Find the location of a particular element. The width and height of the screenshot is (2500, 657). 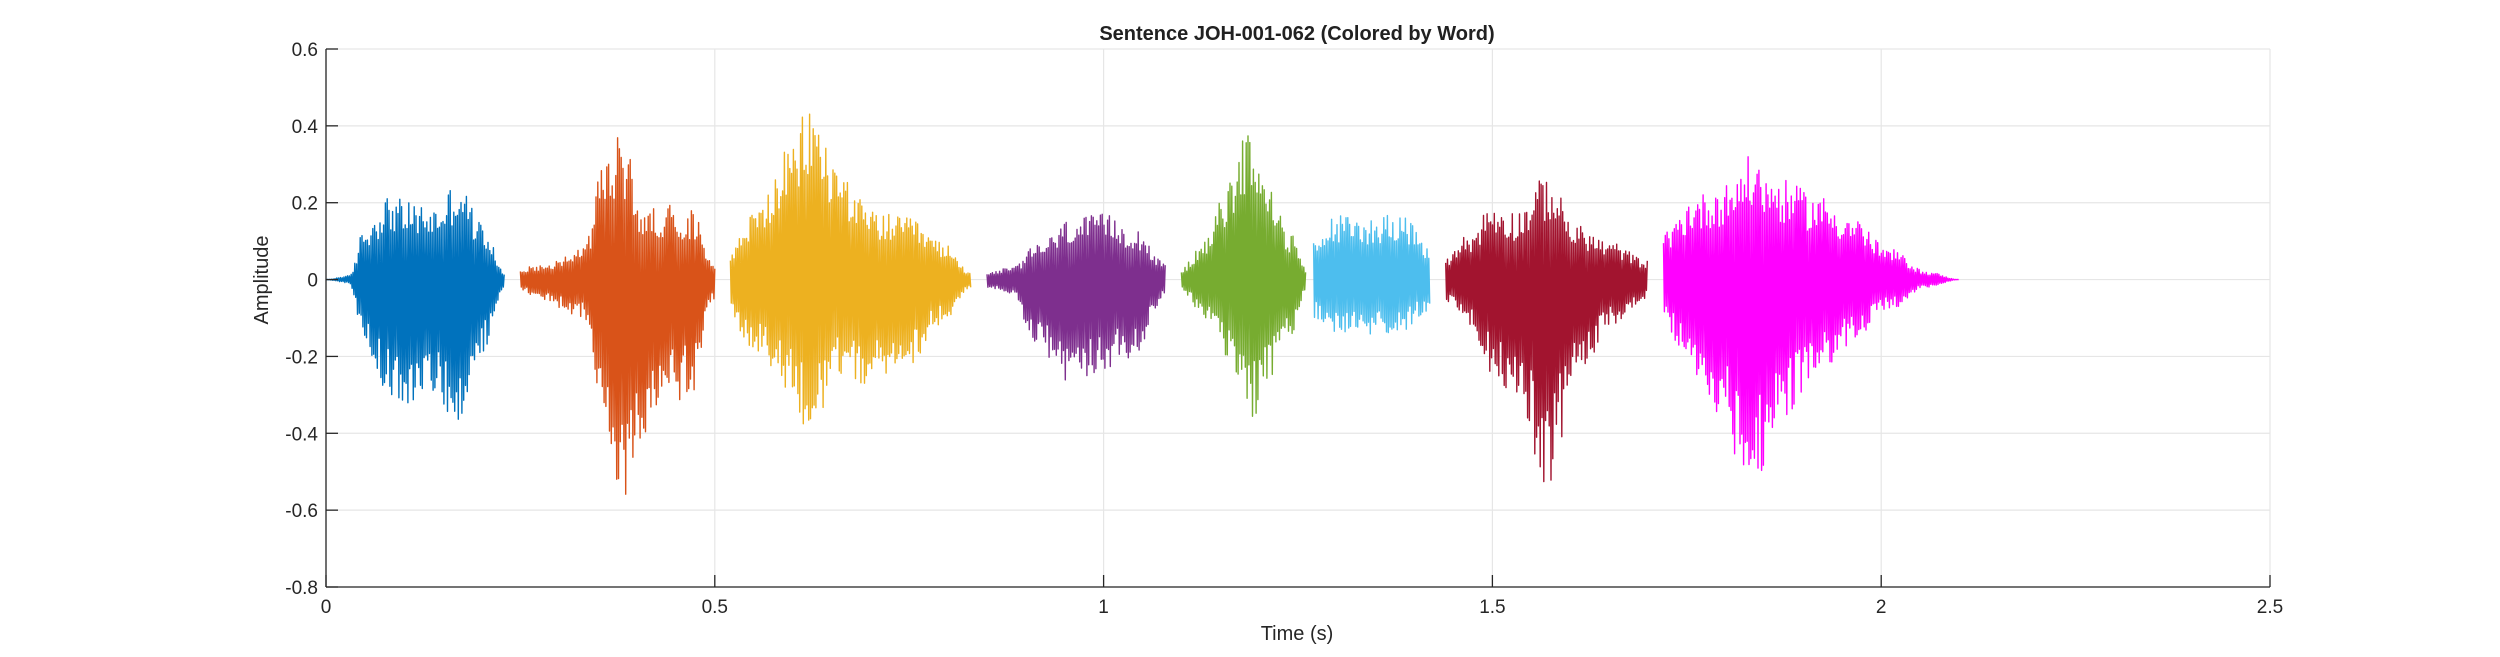

y-axis-label: Amplitude is located at coordinates (262, 280).